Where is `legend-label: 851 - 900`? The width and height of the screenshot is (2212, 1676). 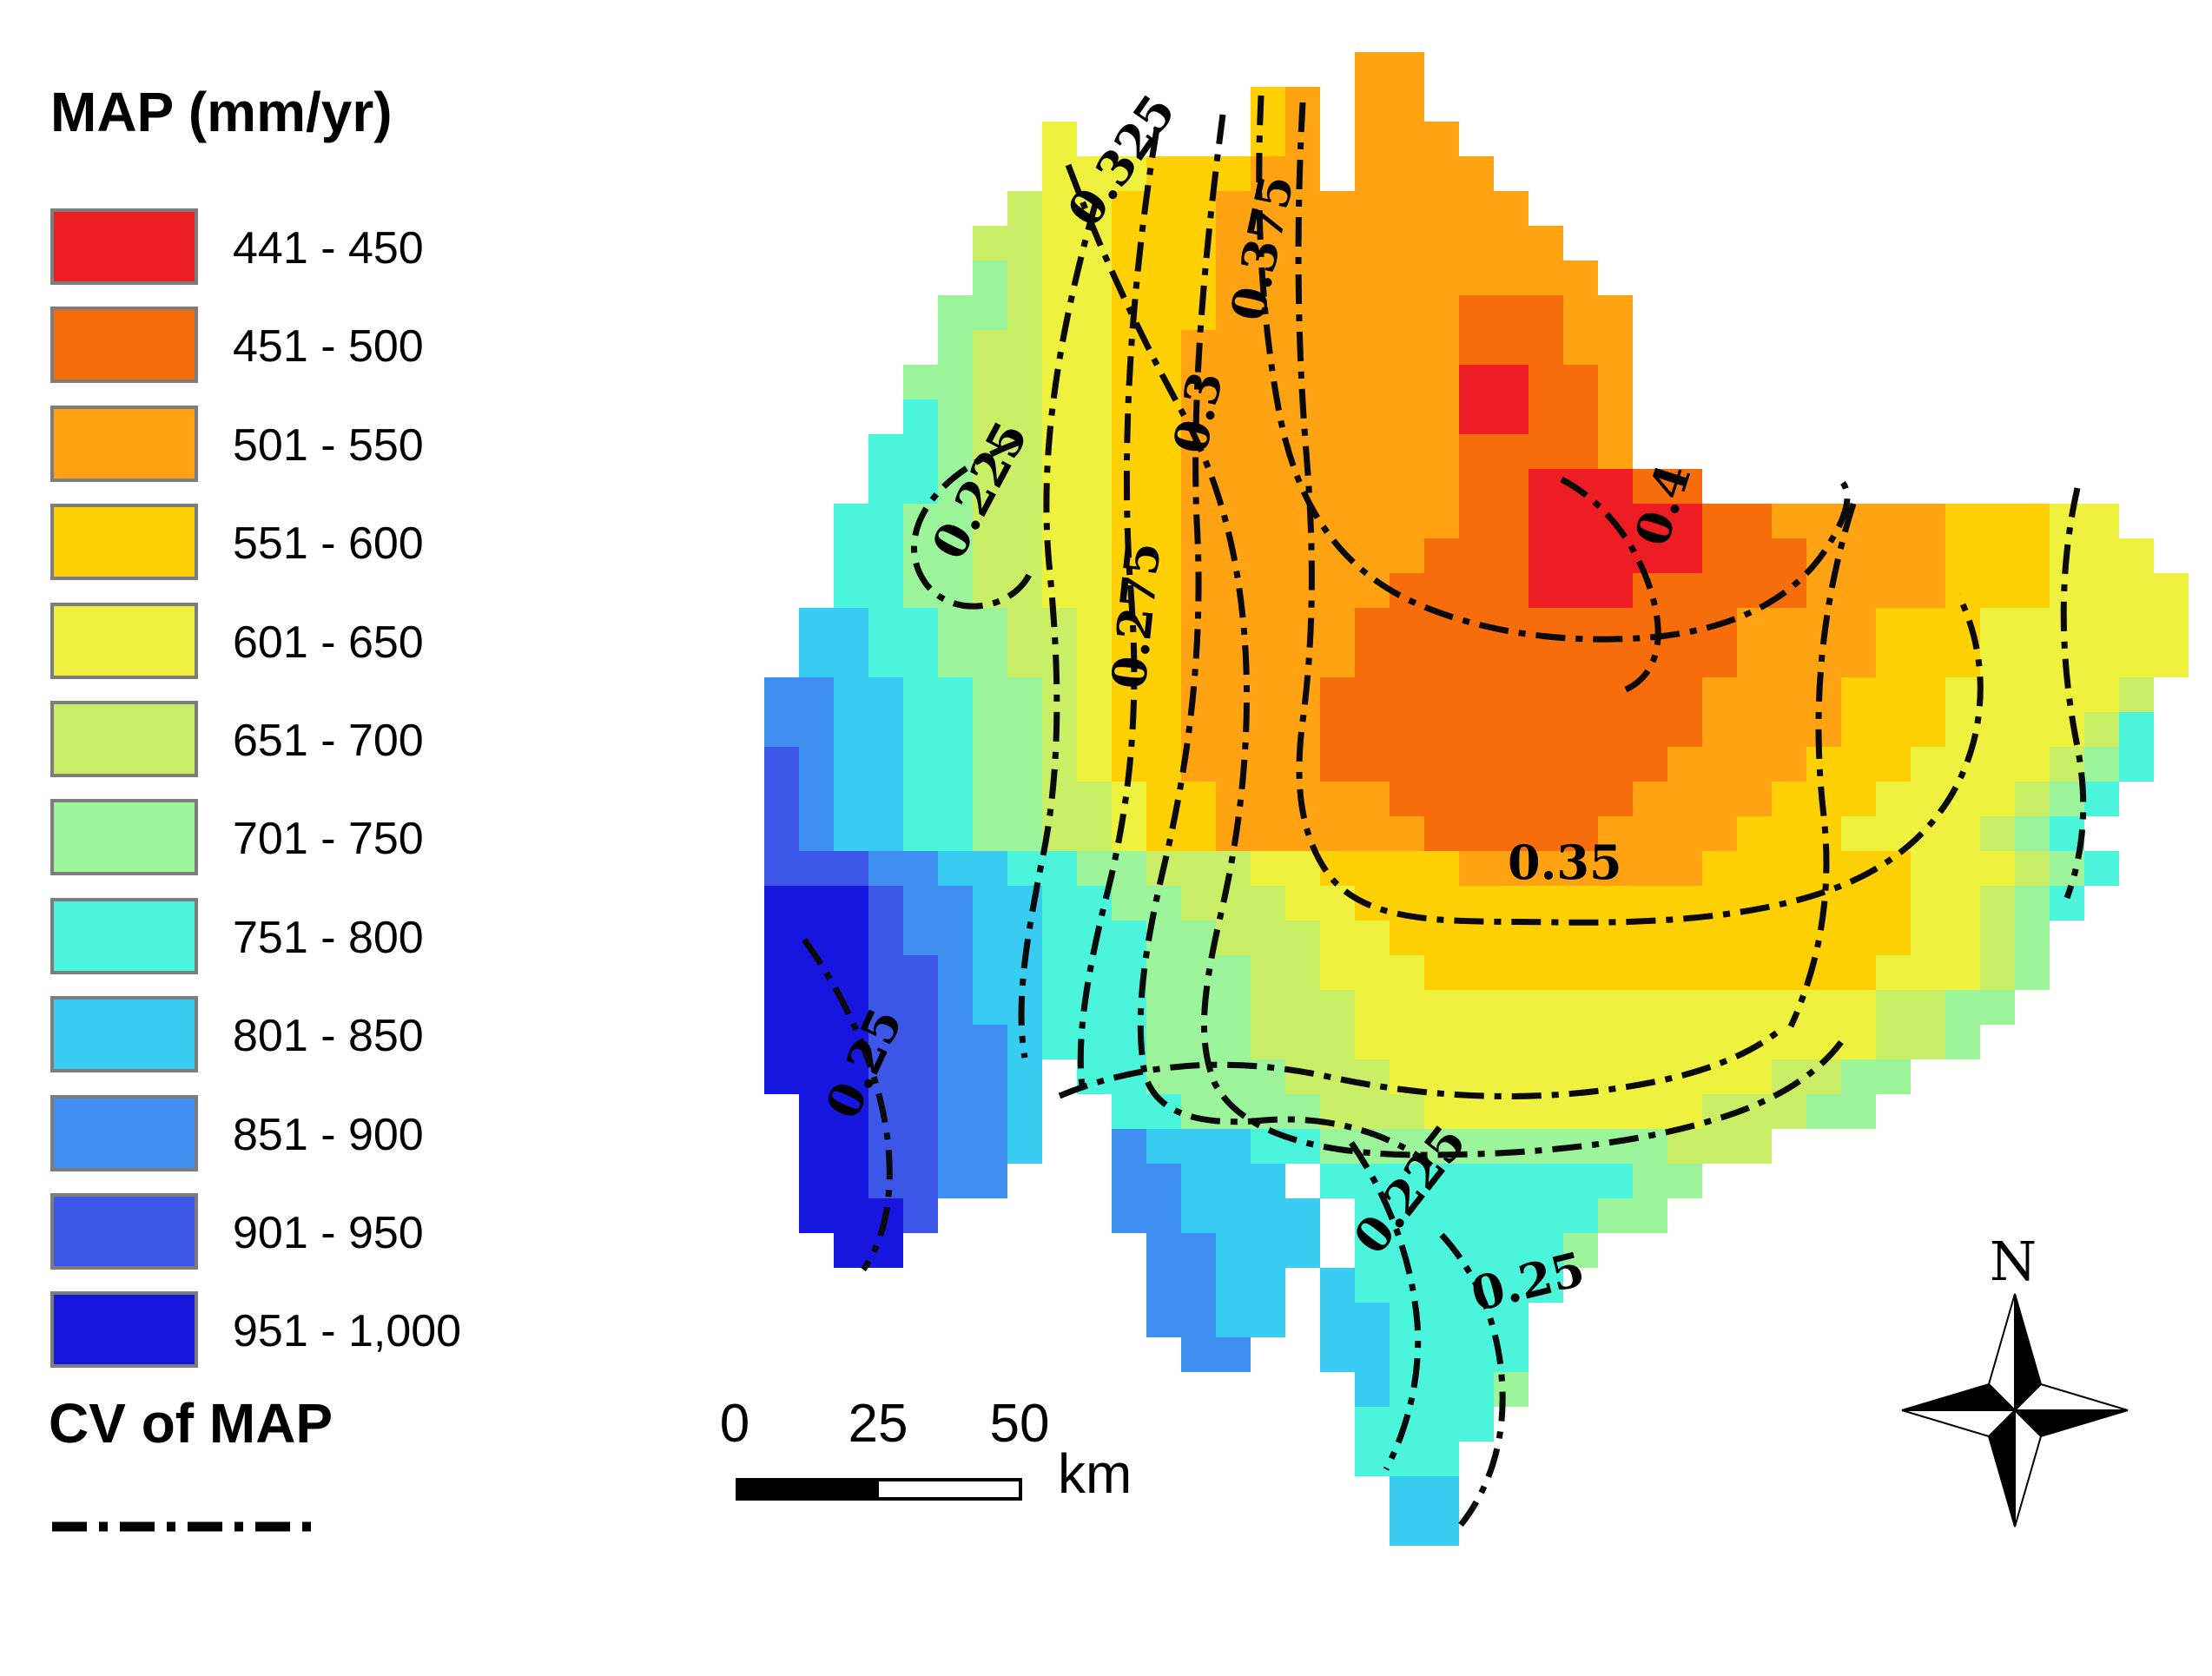
legend-label: 851 - 900 is located at coordinates (328, 1134).